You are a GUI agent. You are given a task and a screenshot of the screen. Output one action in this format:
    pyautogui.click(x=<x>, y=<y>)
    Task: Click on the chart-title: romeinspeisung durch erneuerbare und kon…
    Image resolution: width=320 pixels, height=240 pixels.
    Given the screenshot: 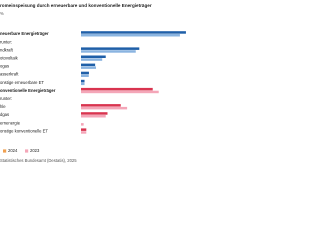 What is the action you would take?
    pyautogui.click(x=76, y=5)
    